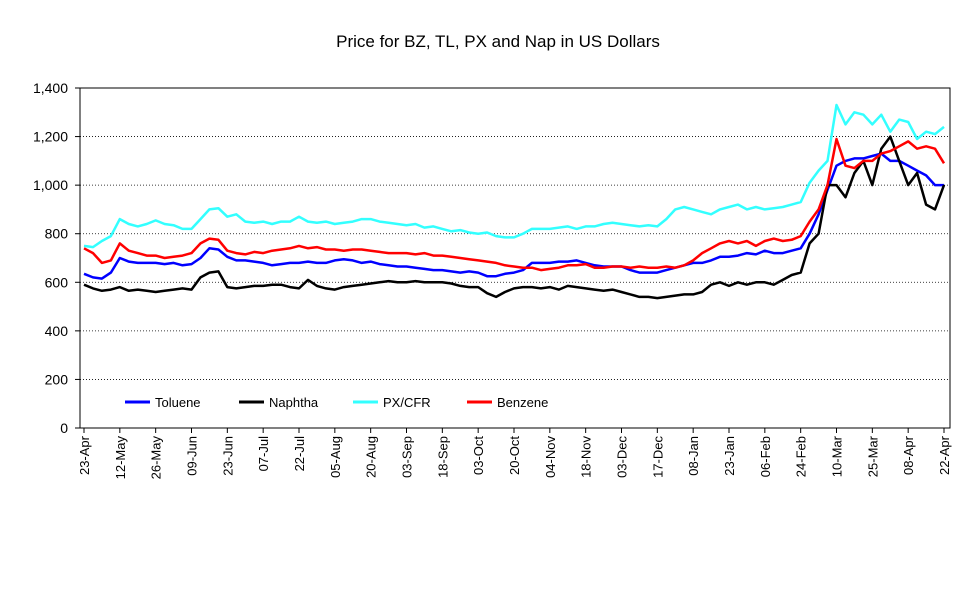 The image size is (967, 594). What do you see at coordinates (729, 456) in the screenshot?
I see `x-tick-label: 23-Jan` at bounding box center [729, 456].